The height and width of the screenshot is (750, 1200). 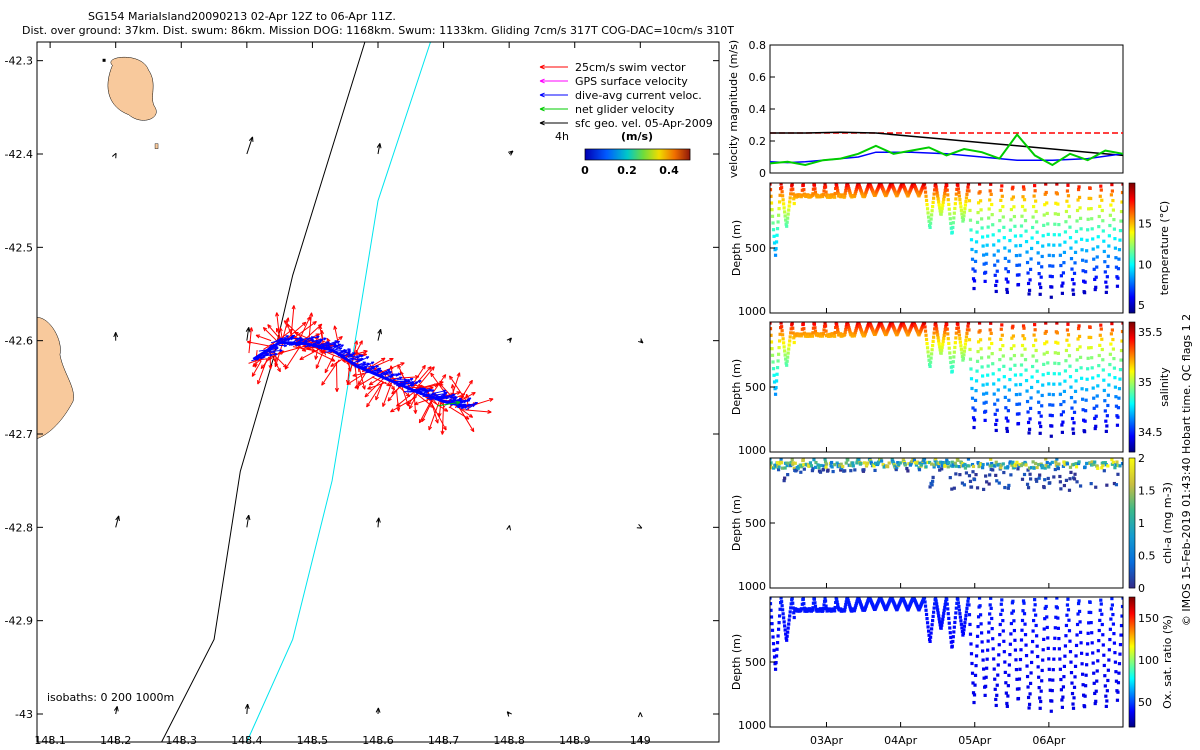 What do you see at coordinates (975, 740) in the screenshot?
I see `time-tick-label: 05Apr` at bounding box center [975, 740].